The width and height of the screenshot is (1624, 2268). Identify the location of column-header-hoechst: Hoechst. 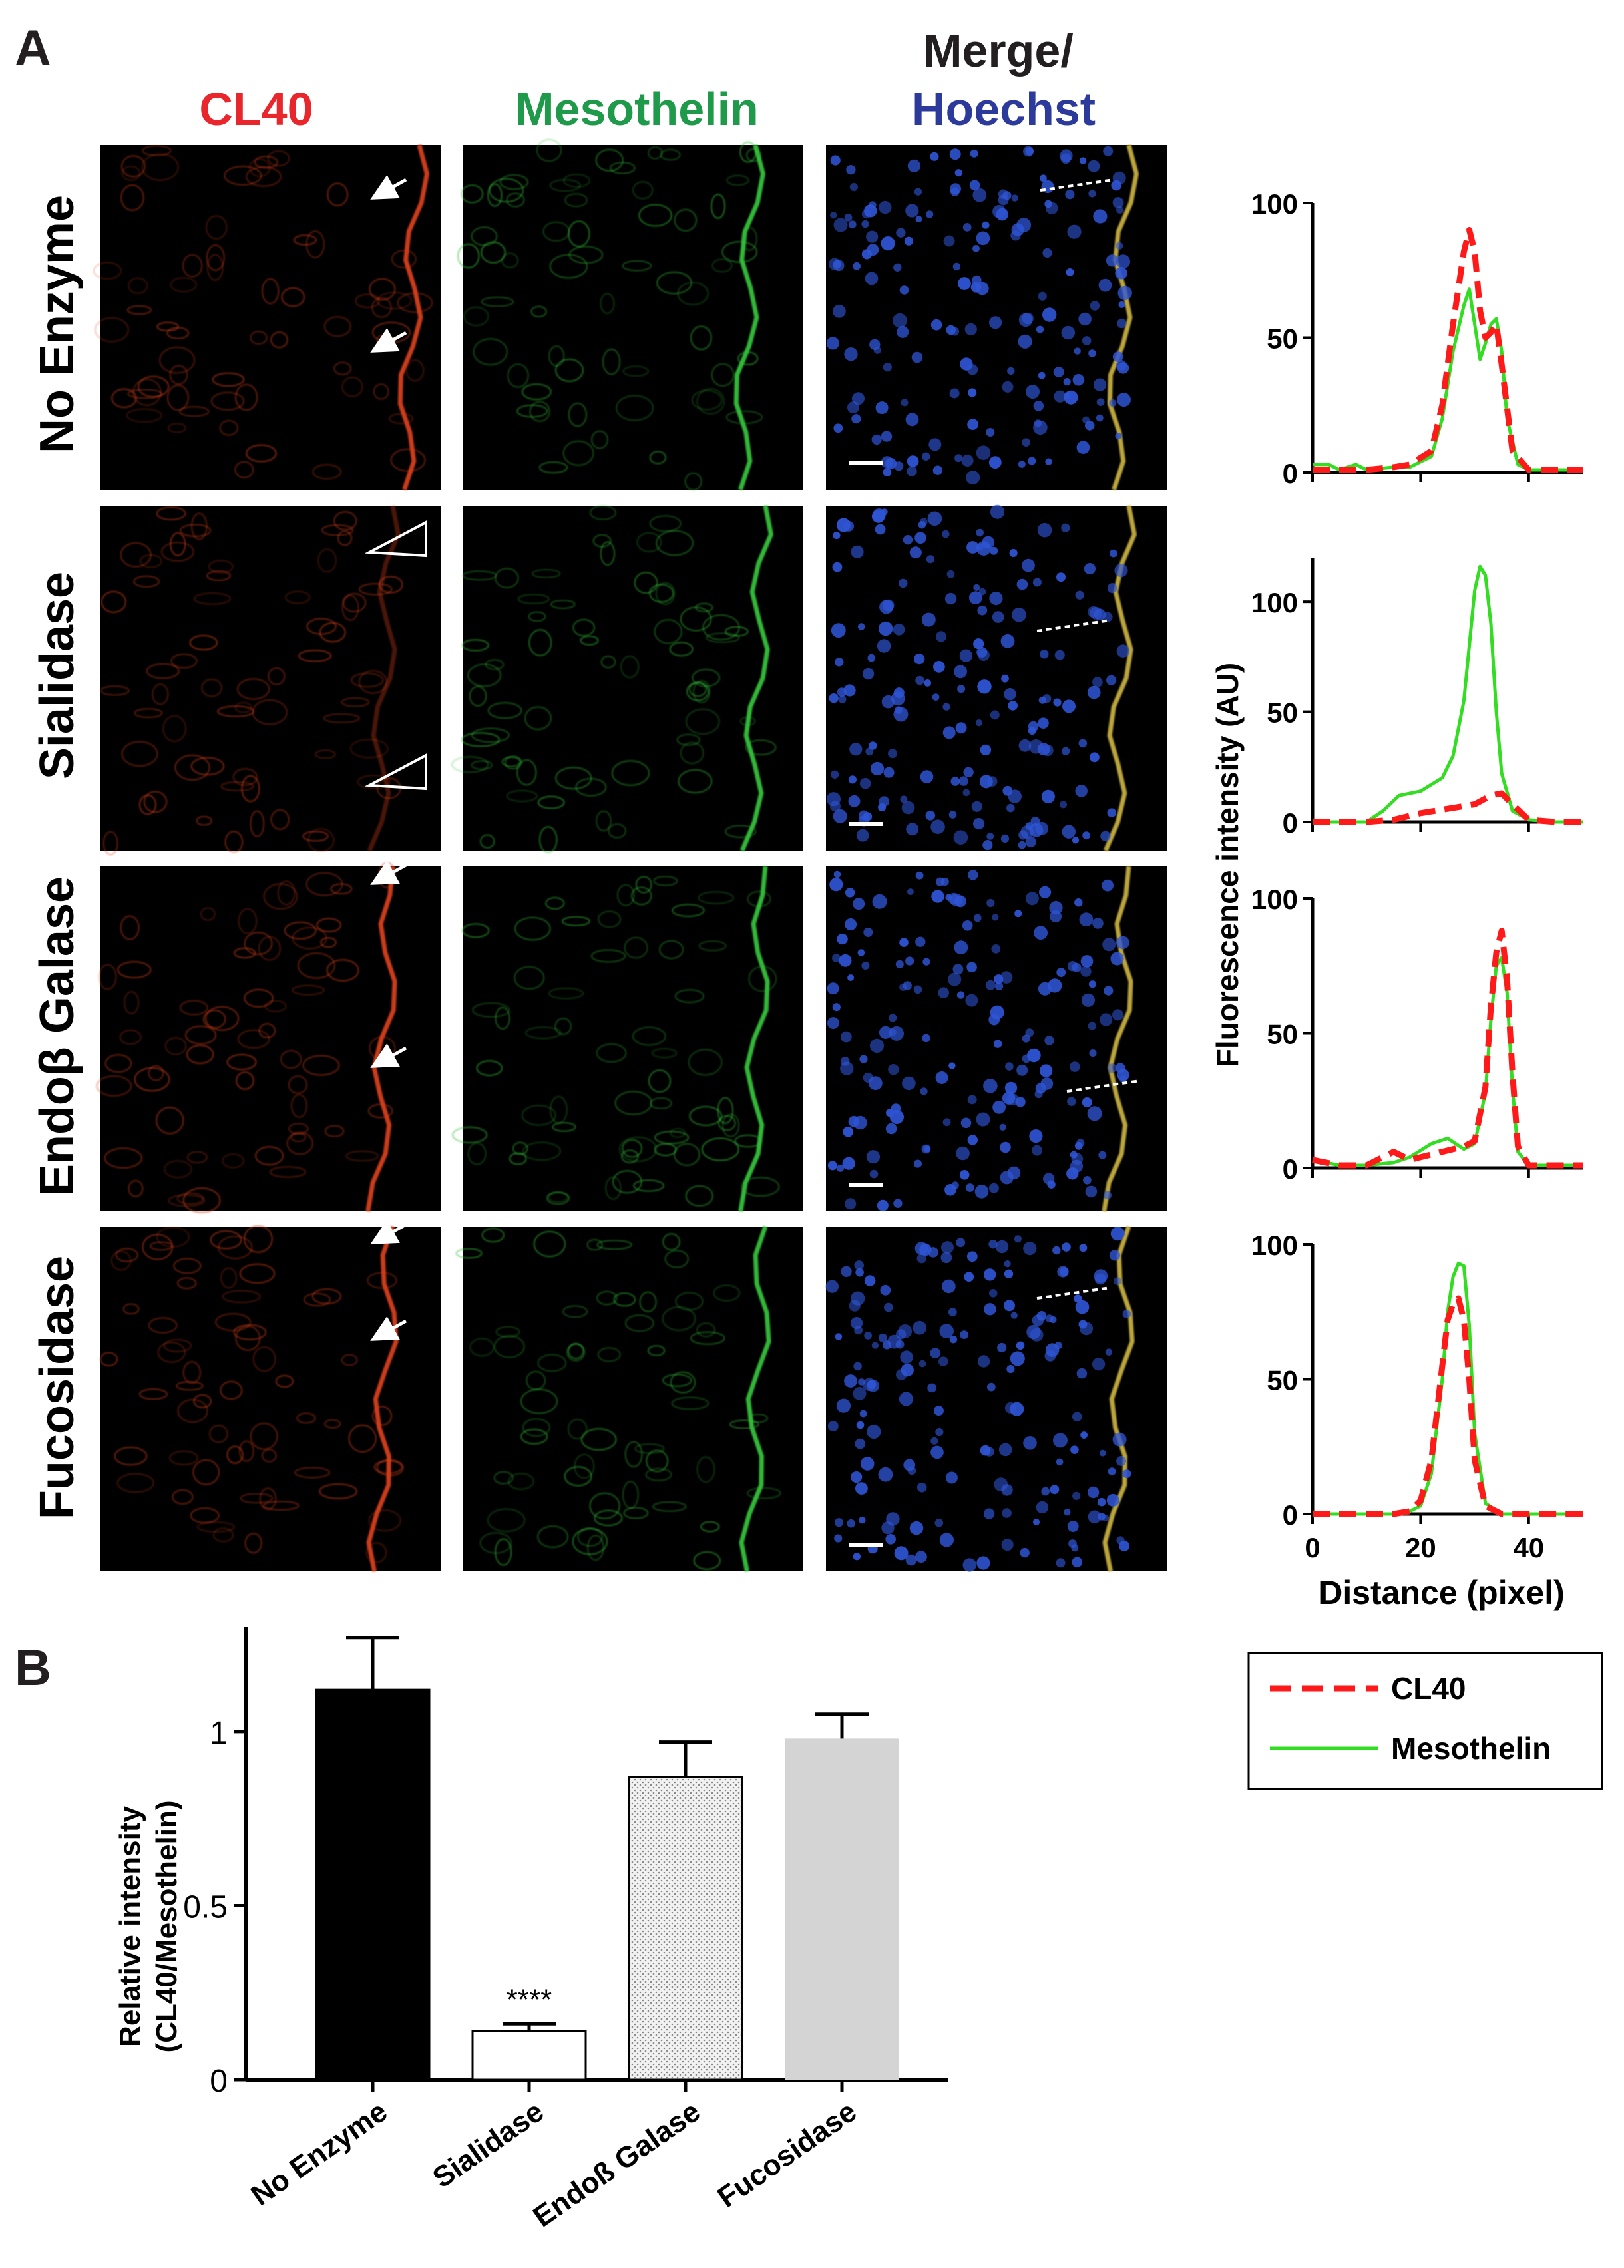
(1004, 109).